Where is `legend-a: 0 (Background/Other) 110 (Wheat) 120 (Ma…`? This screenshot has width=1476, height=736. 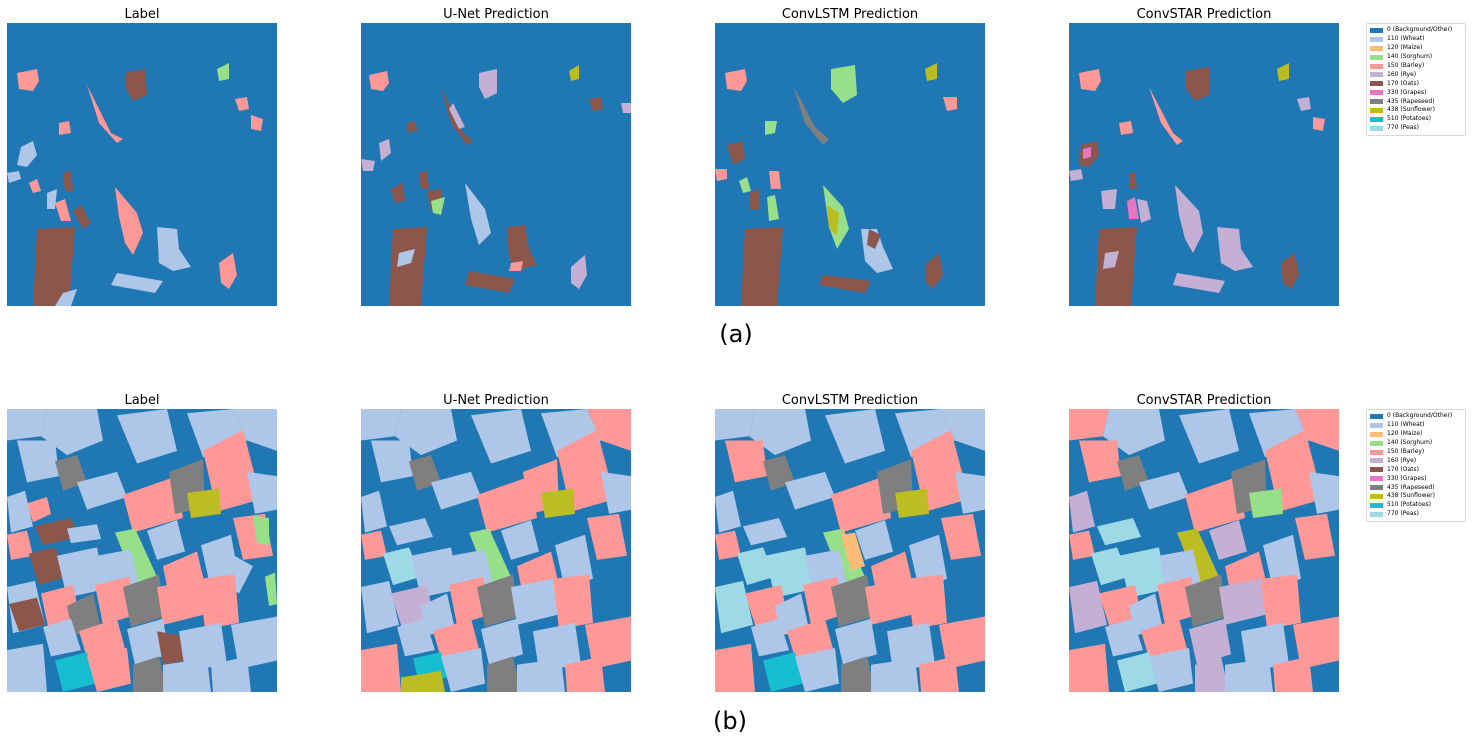
legend-a: 0 (Background/Other) 110 (Wheat) 120 (Ma… is located at coordinates (1416, 79).